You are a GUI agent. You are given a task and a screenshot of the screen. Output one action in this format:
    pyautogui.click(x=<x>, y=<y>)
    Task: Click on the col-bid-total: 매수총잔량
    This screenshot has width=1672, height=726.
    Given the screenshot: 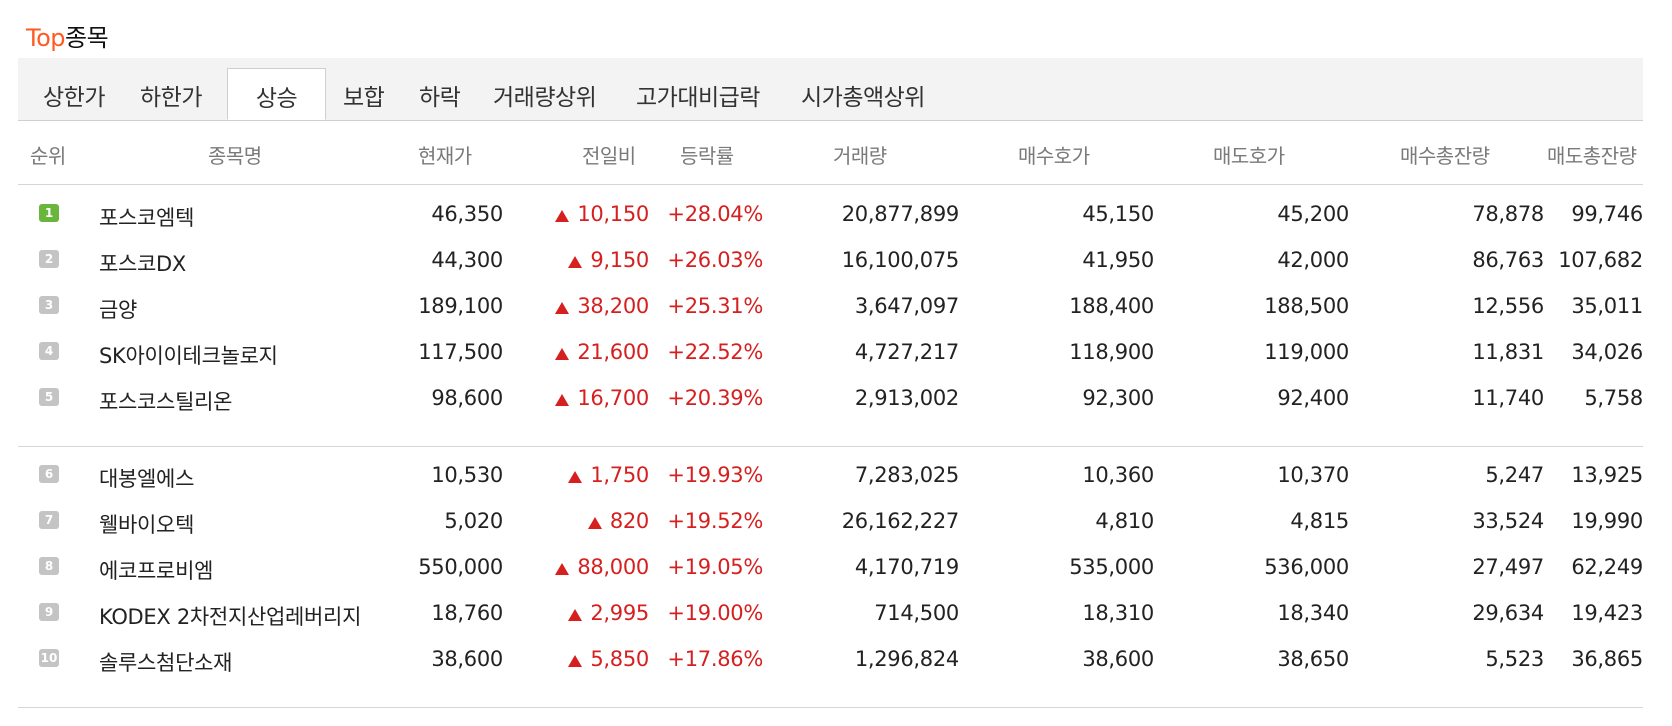 What is the action you would take?
    pyautogui.click(x=1445, y=156)
    